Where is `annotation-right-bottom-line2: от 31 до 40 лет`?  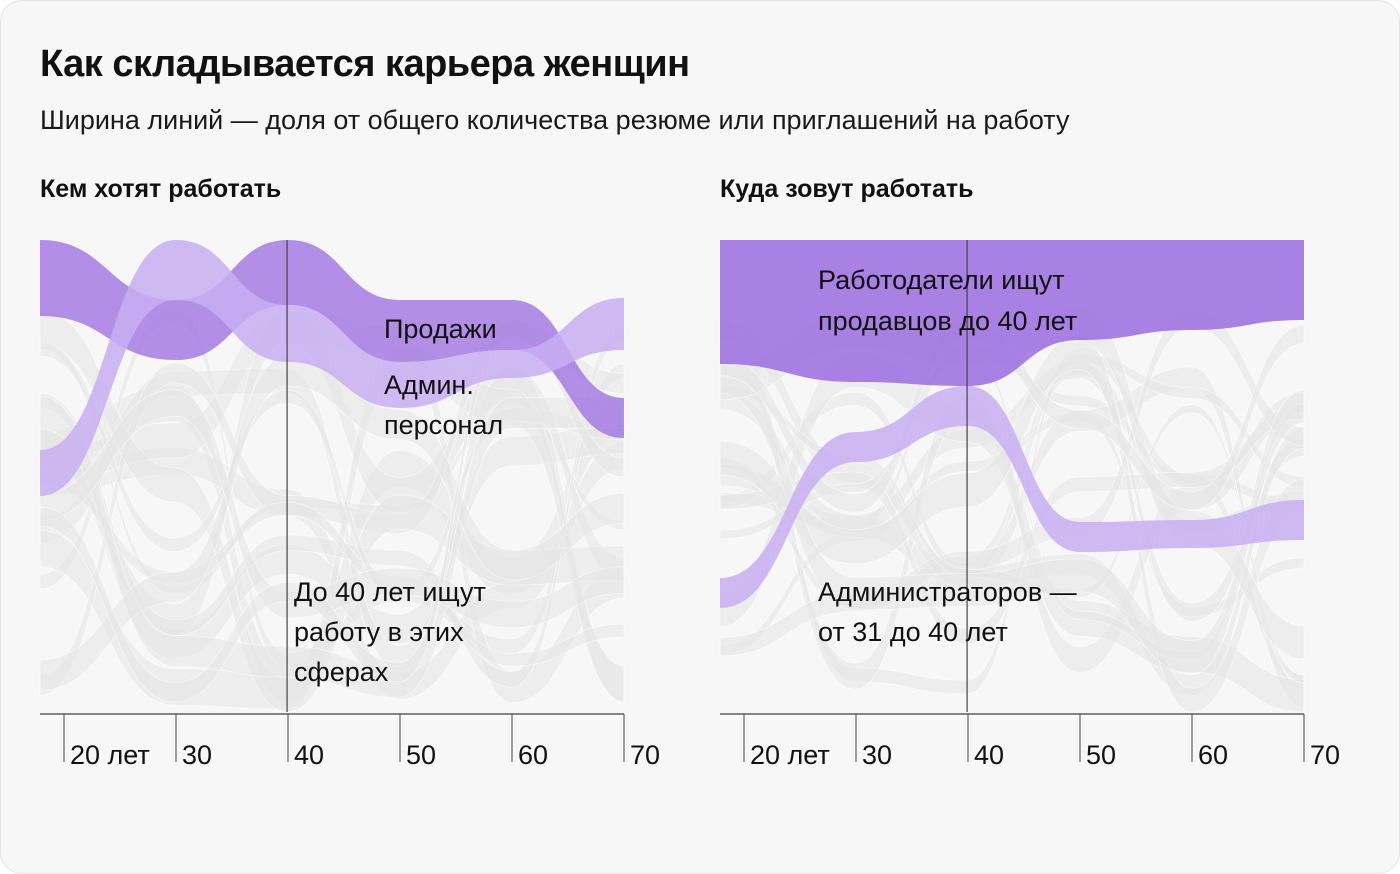
annotation-right-bottom-line2: от 31 до 40 лет is located at coordinates (913, 632).